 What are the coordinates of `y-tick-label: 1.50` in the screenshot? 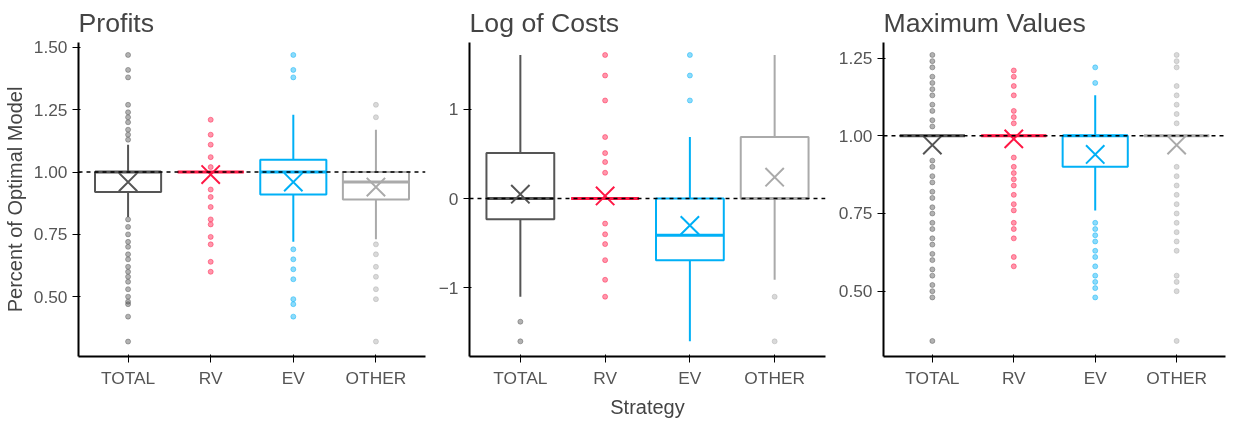 It's located at (50, 47).